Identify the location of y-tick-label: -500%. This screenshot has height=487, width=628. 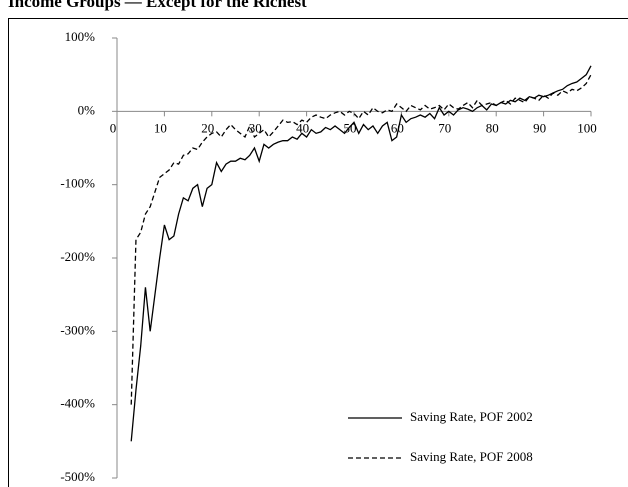
(77, 476).